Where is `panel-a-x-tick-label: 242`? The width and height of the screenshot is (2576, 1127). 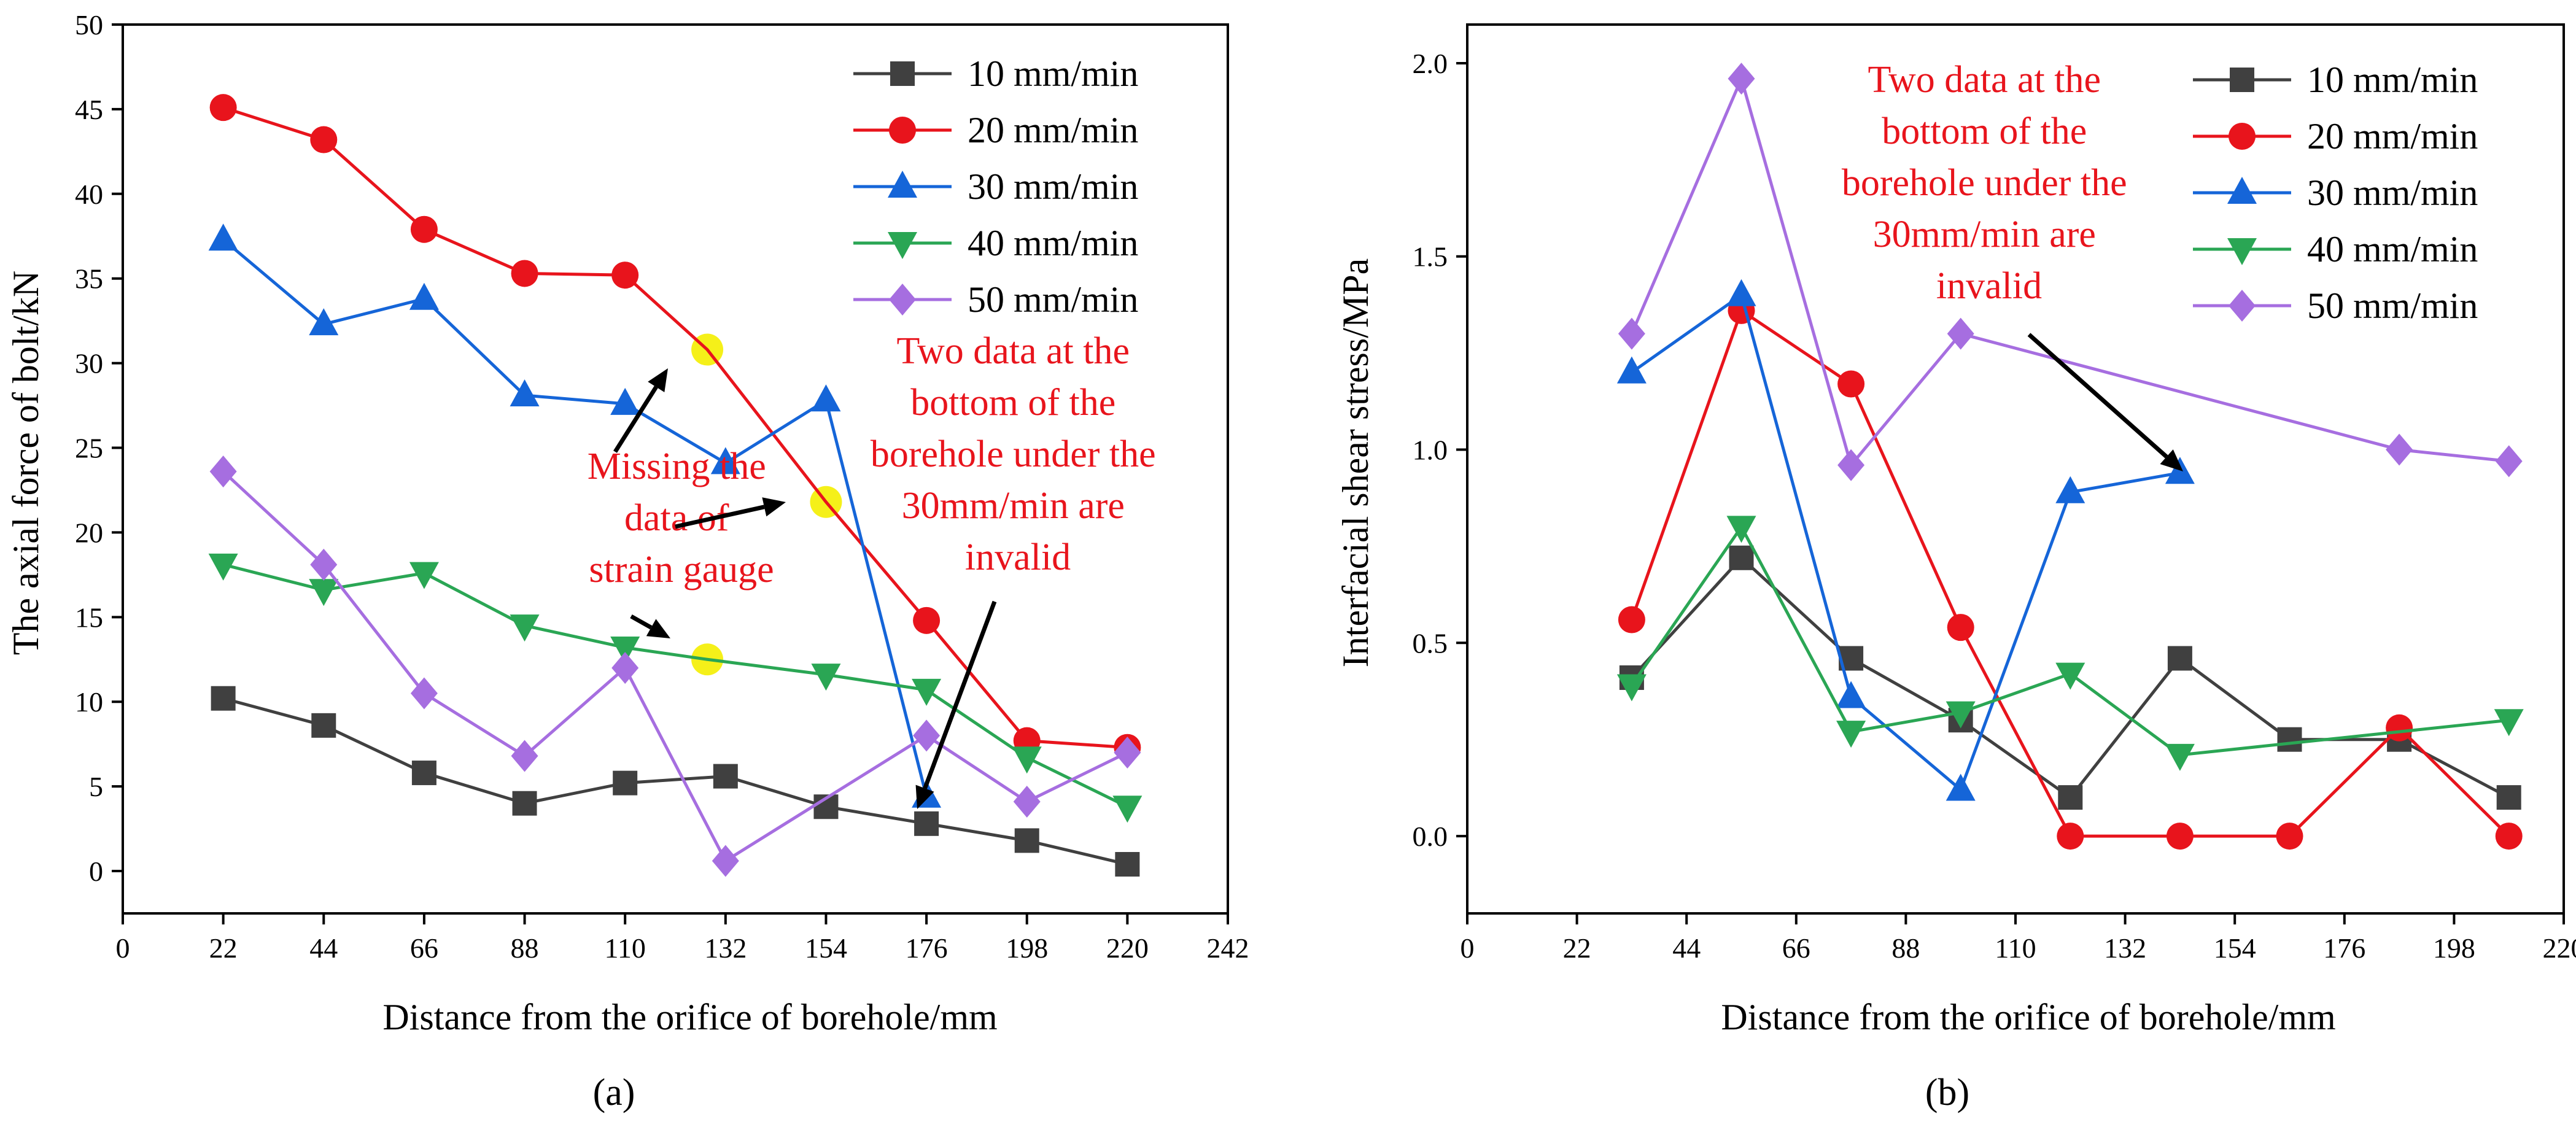
panel-a-x-tick-label: 242 is located at coordinates (1228, 948).